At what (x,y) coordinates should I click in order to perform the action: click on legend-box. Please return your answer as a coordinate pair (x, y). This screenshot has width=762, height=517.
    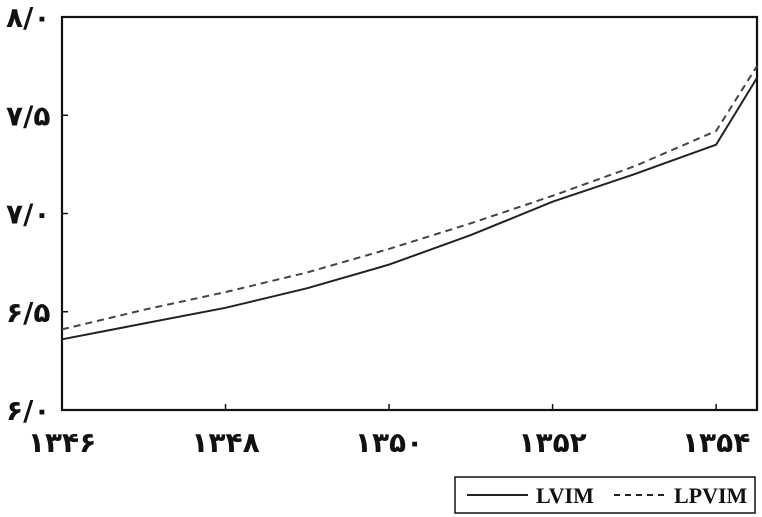
    Looking at the image, I should click on (605, 495).